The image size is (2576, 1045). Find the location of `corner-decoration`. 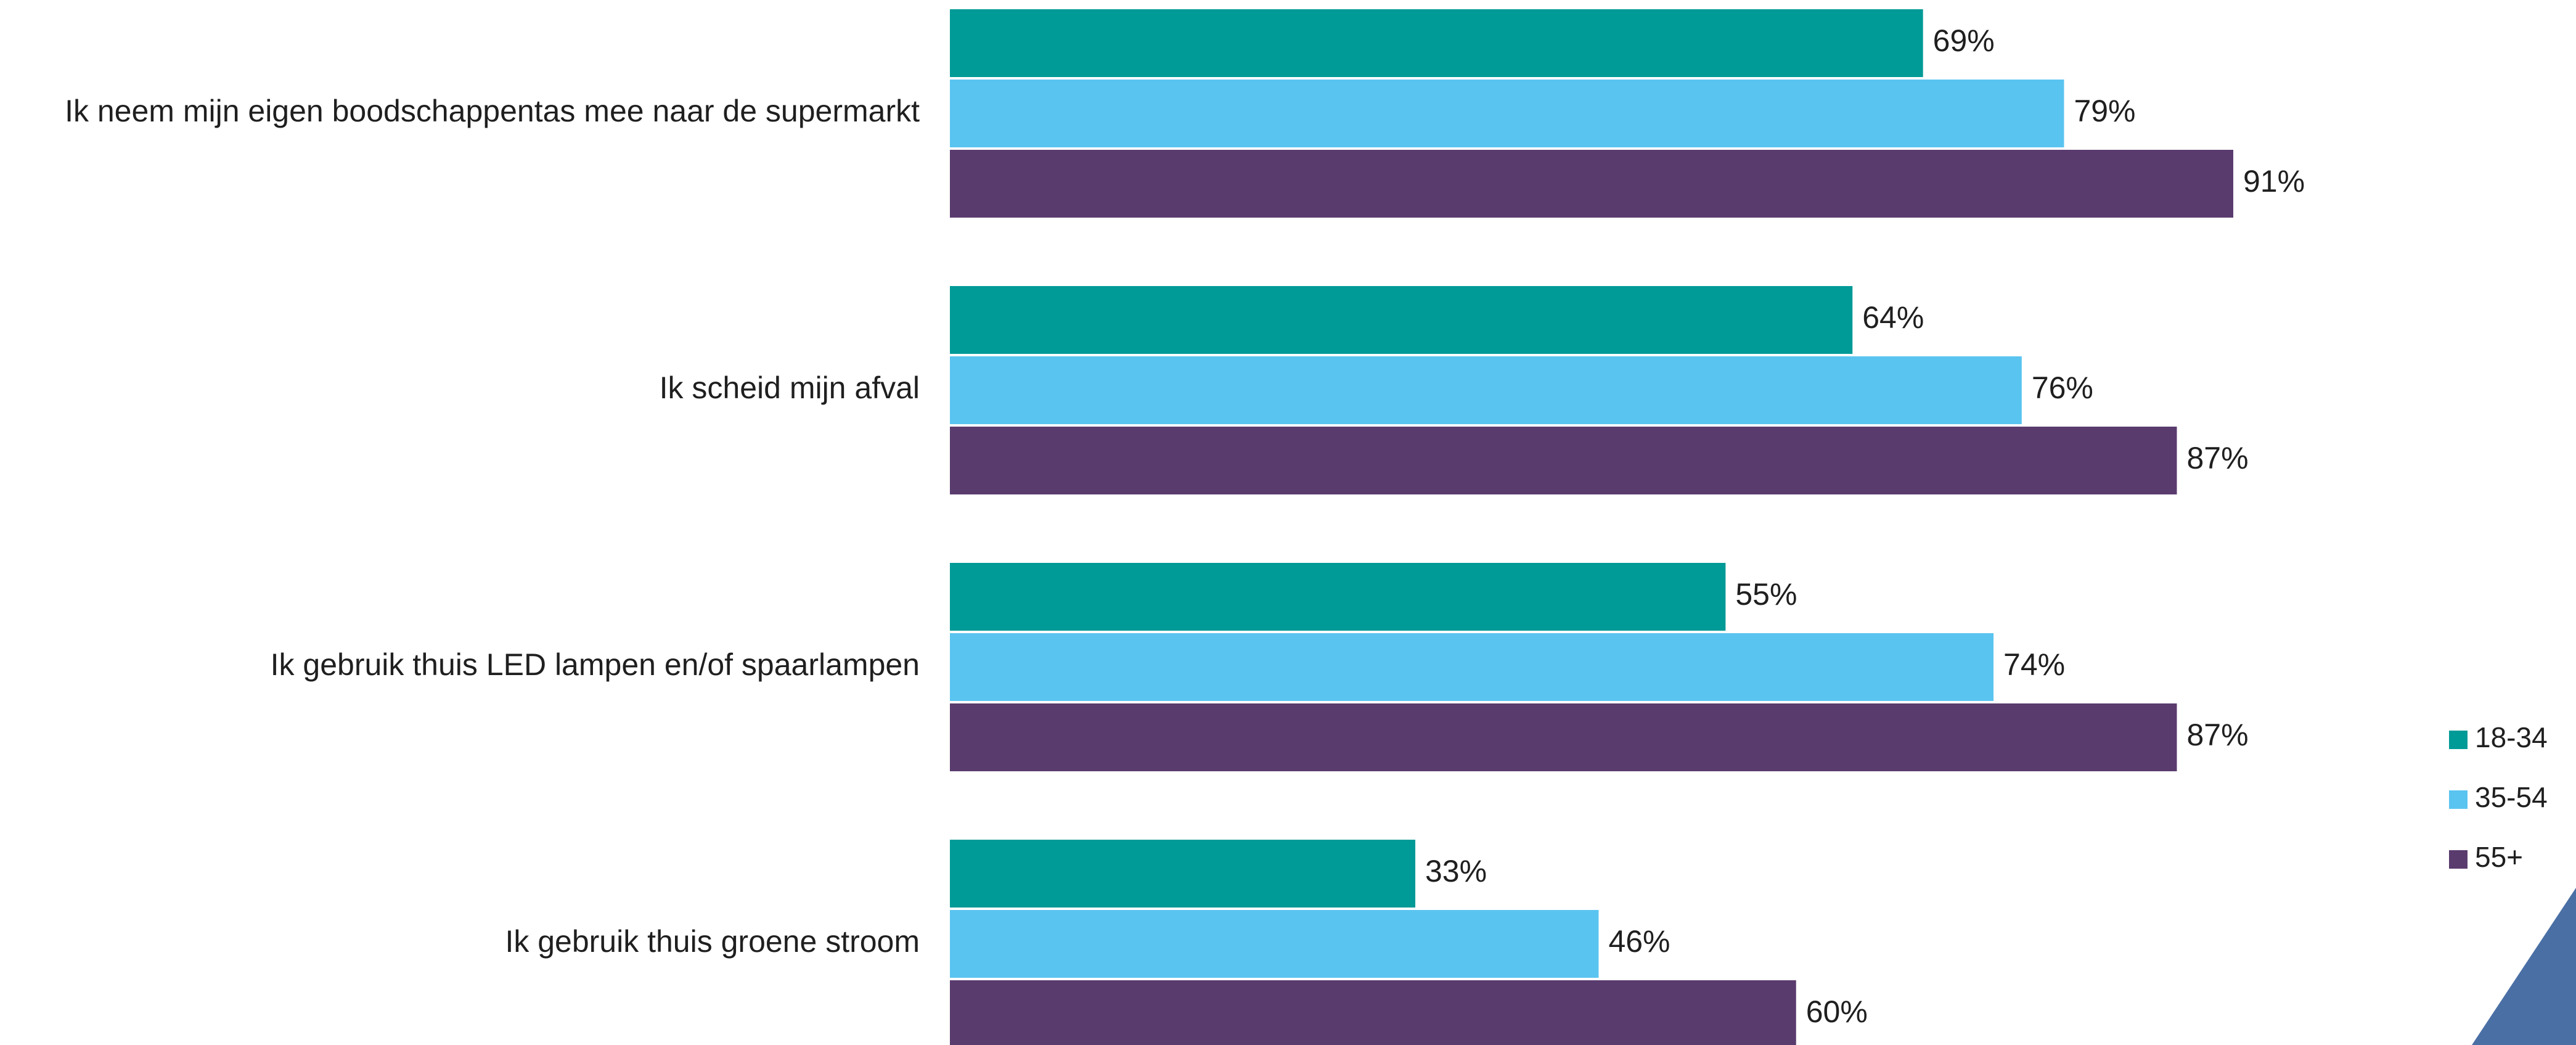

corner-decoration is located at coordinates (2524, 966).